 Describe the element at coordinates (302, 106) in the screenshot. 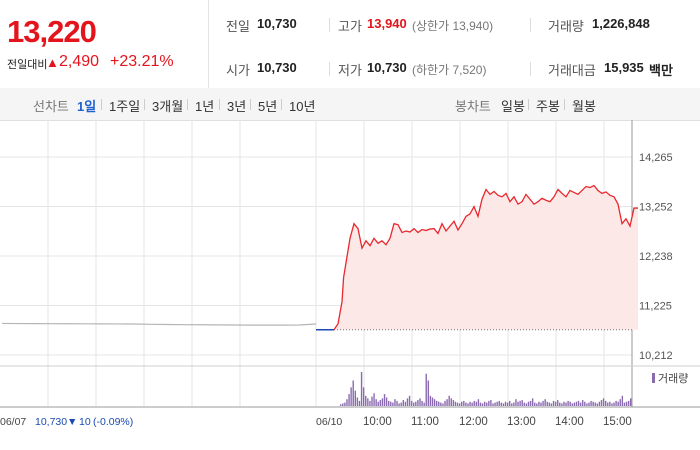

I see `tab-10-year: 10년` at that location.